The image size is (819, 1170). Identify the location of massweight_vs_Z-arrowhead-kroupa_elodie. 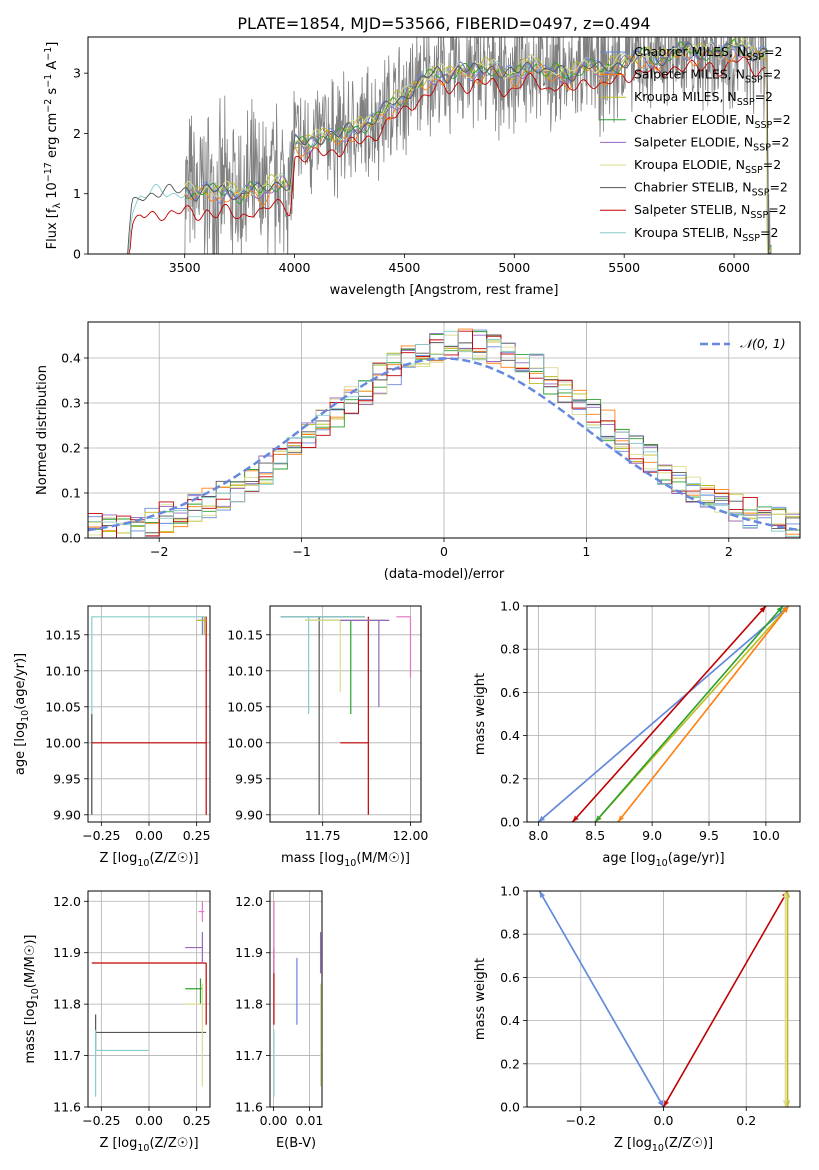
(785, 894).